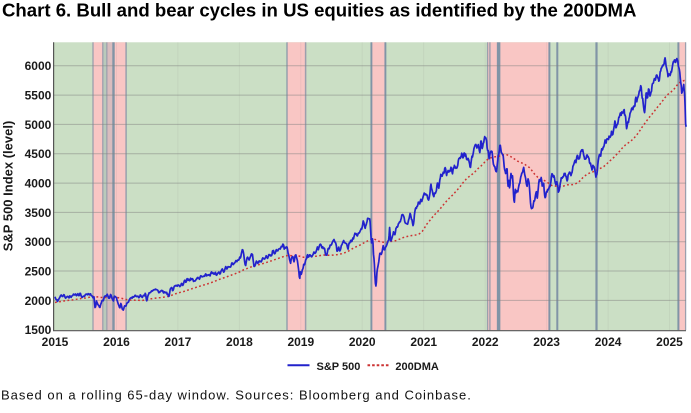  Describe the element at coordinates (485, 342) in the screenshot. I see `svg-text: 2022` at that location.